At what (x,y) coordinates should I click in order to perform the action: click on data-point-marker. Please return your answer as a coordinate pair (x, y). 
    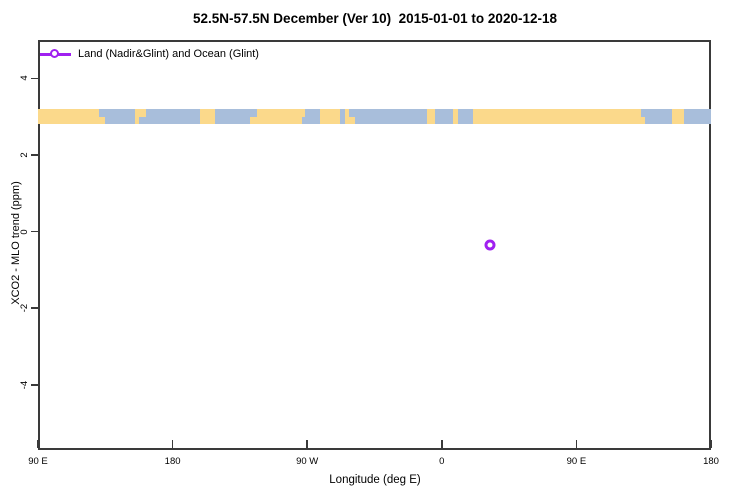
    Looking at the image, I should click on (490, 245).